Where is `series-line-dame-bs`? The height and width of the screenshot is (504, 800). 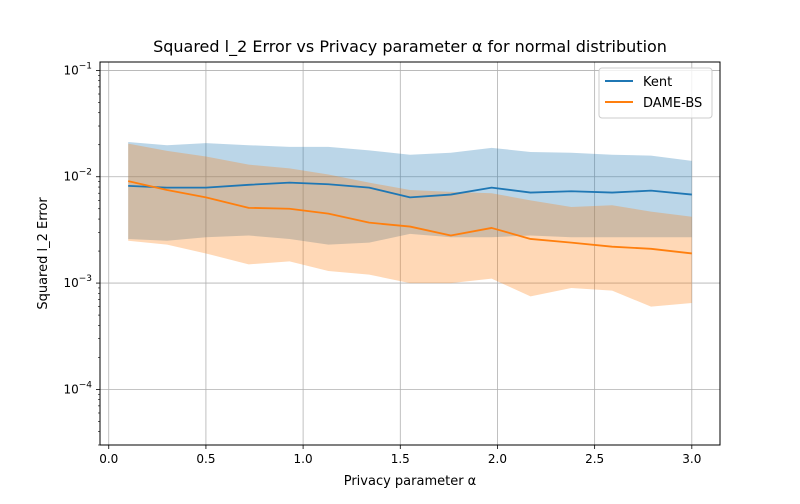
series-line-dame-bs is located at coordinates (409, 217).